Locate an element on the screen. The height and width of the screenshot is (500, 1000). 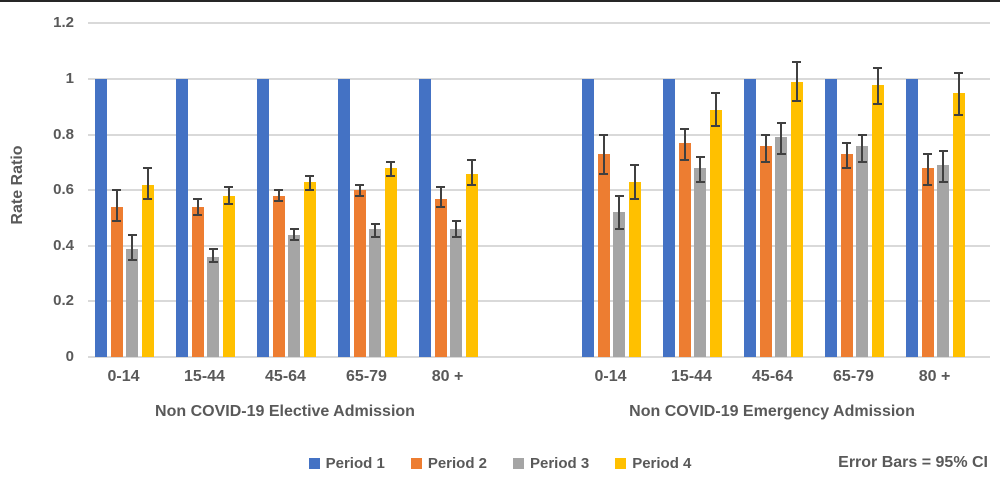
y-tick-label: 0 is located at coordinates (69, 356).